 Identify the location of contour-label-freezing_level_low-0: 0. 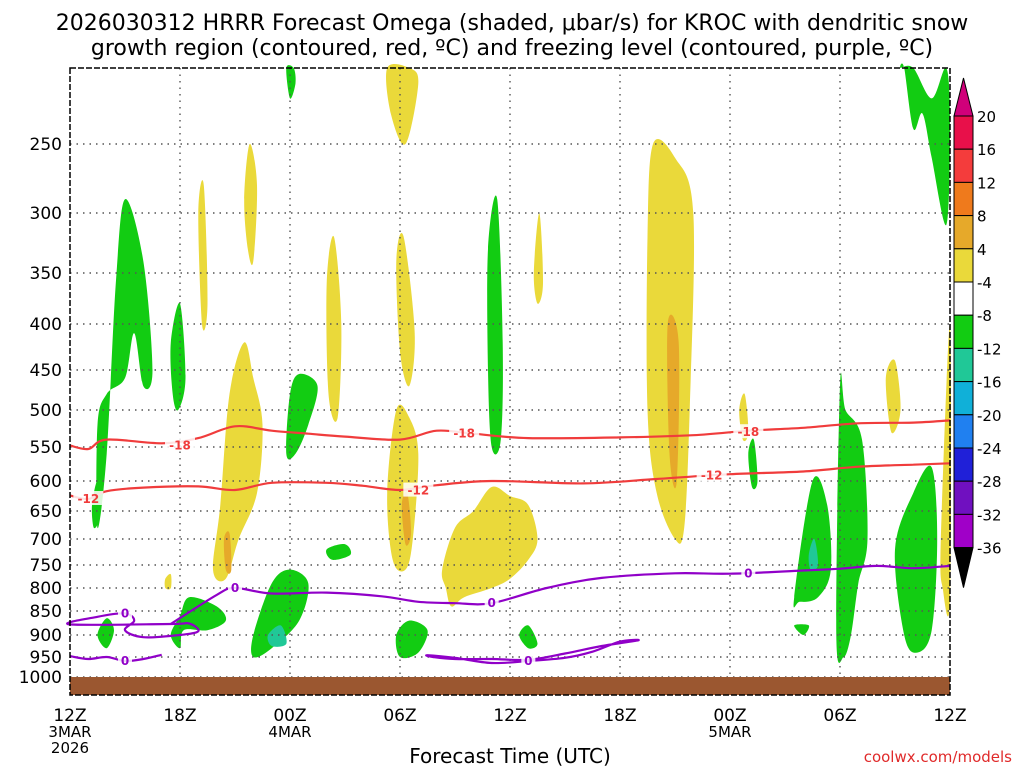
(125, 661).